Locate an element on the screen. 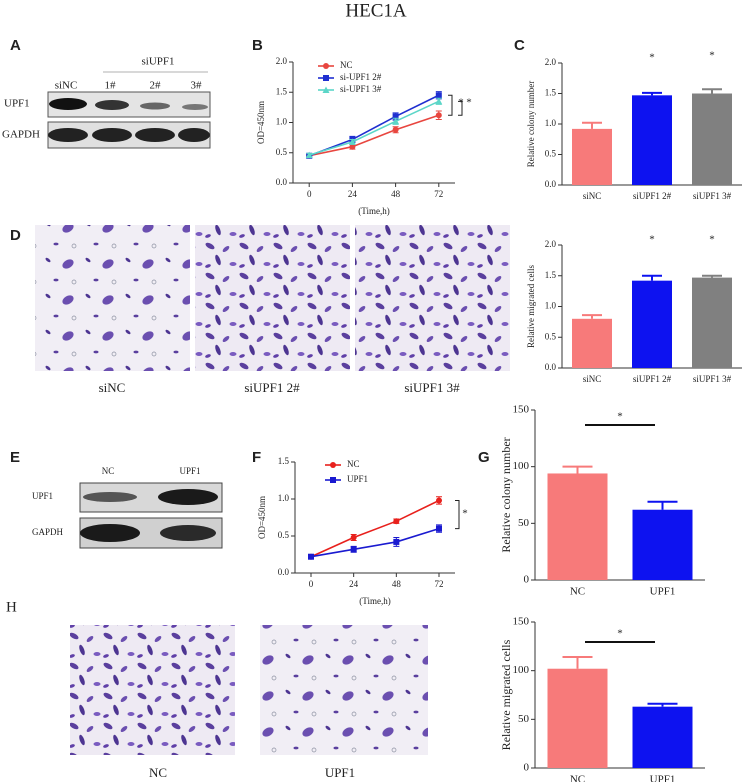 The image size is (753, 782). image-label: siUPF1 3# is located at coordinates (432, 387).